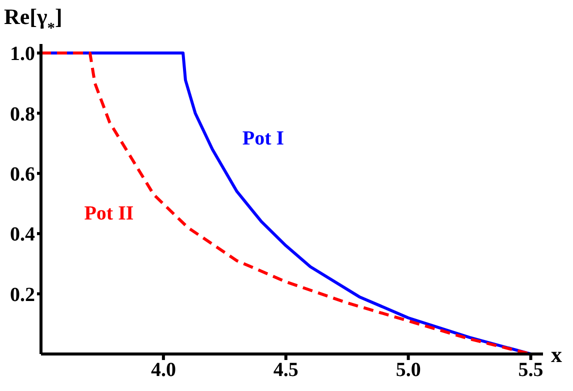 Image resolution: width=573 pixels, height=391 pixels. Describe the element at coordinates (285, 370) in the screenshot. I see `x-tick-label: 4.5` at that location.